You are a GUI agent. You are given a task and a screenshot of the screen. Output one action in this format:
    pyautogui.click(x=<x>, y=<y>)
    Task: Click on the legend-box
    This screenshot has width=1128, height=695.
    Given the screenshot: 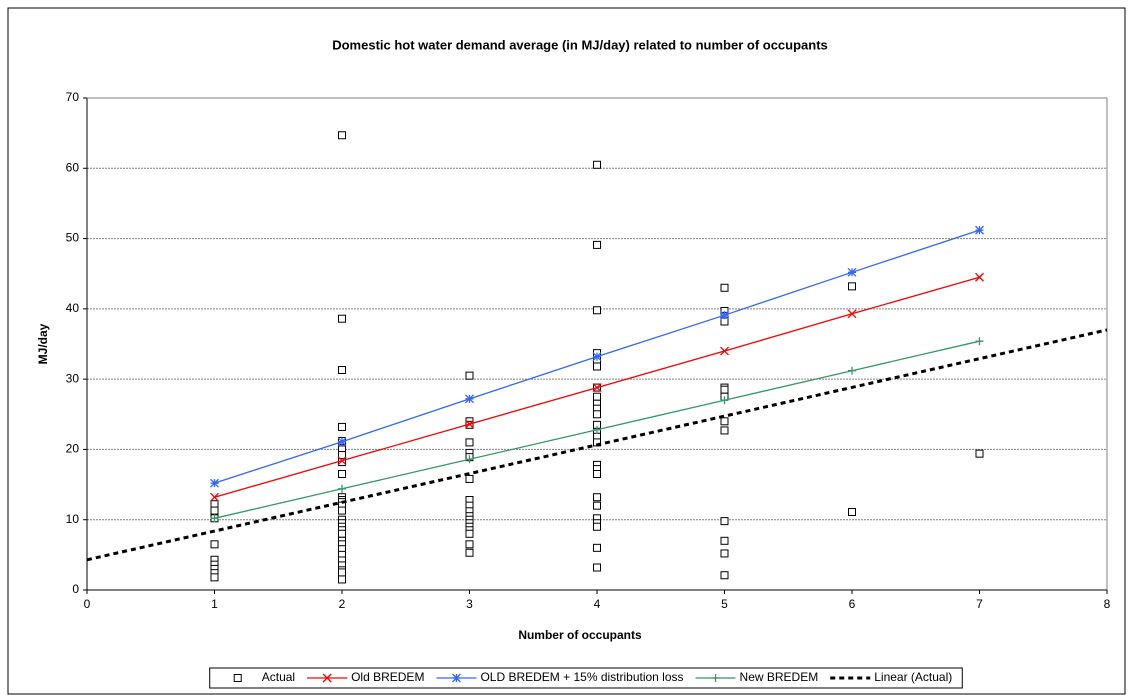 What is the action you would take?
    pyautogui.click(x=586, y=678)
    